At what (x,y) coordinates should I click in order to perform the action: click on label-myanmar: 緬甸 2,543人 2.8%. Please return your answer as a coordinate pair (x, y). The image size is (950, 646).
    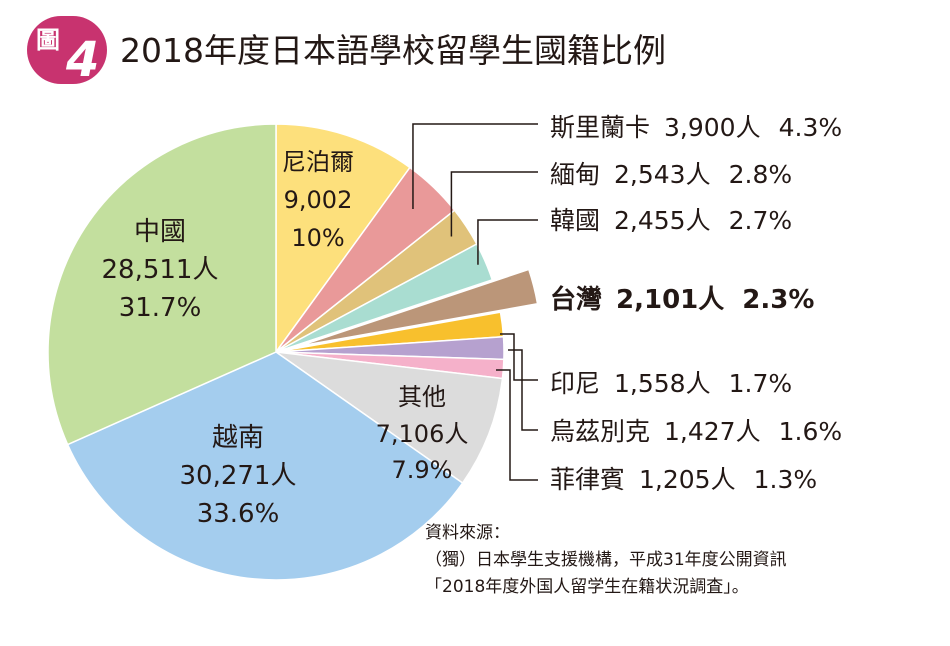
    Looking at the image, I should click on (671, 174).